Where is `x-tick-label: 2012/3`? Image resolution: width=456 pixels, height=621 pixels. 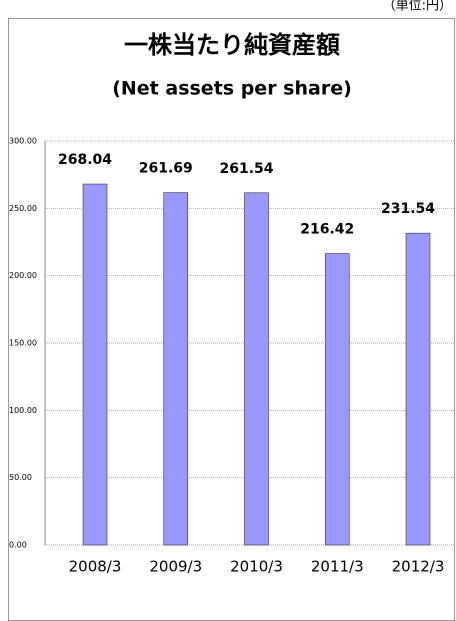
x-tick-label: 2012/3 is located at coordinates (418, 567).